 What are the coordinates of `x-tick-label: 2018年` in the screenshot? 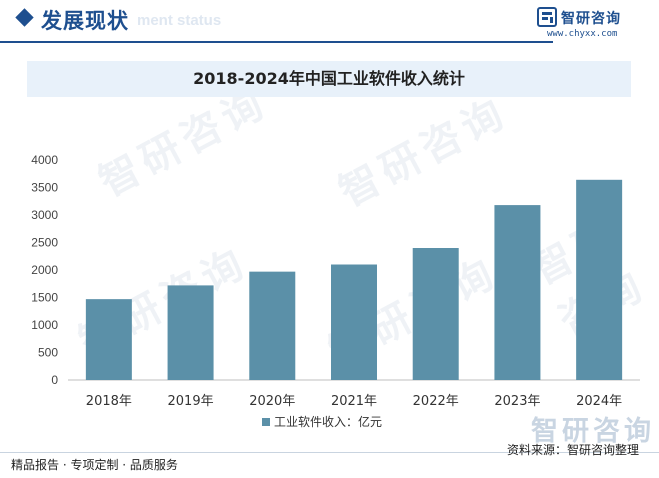 It's located at (109, 401).